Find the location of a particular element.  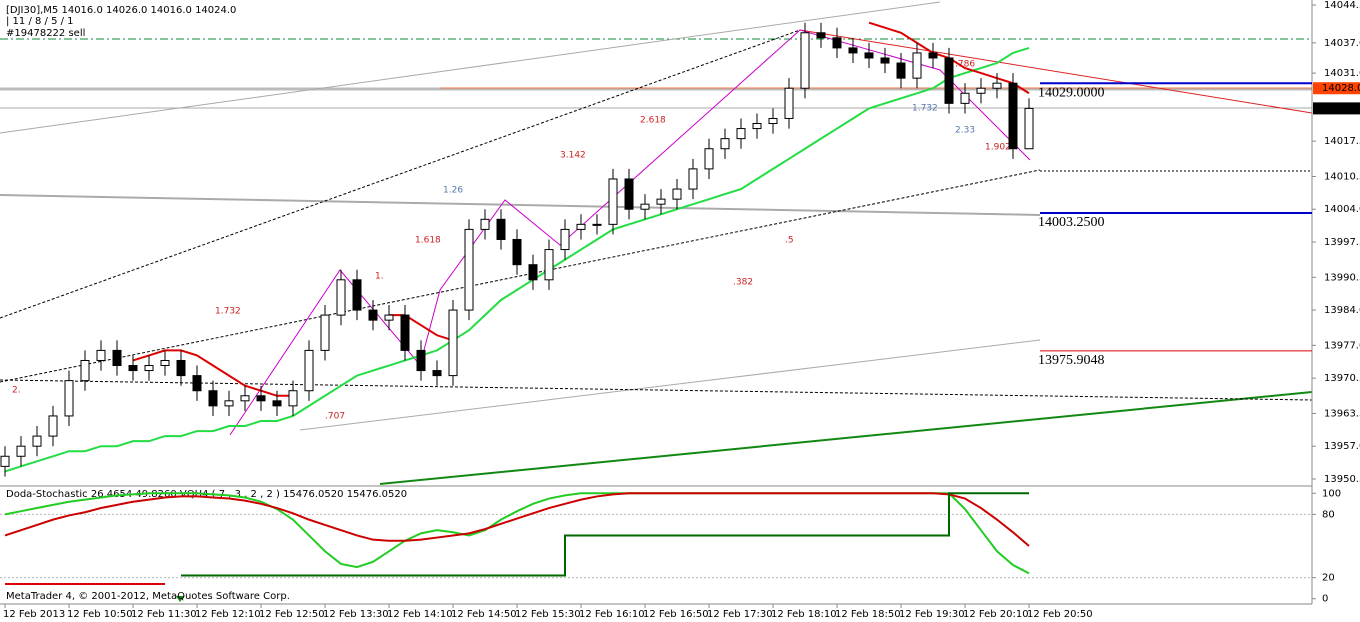

x-tick-label: 12 Feb 20:10 is located at coordinates (996, 614).